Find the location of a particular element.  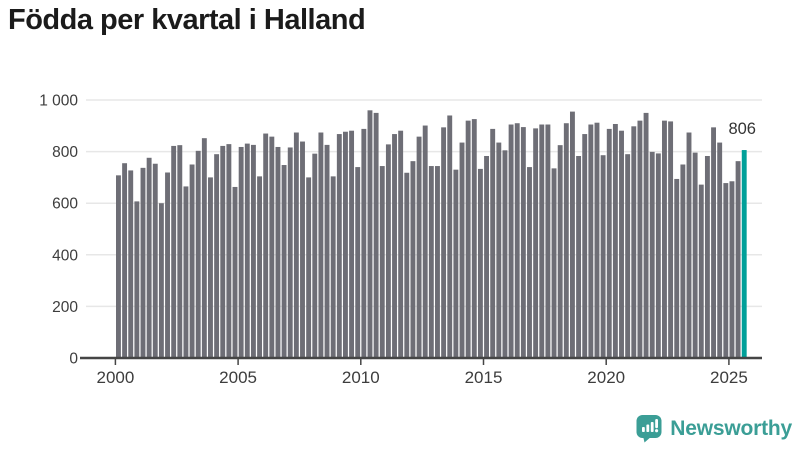

y-tick-label: 0 is located at coordinates (73, 359).